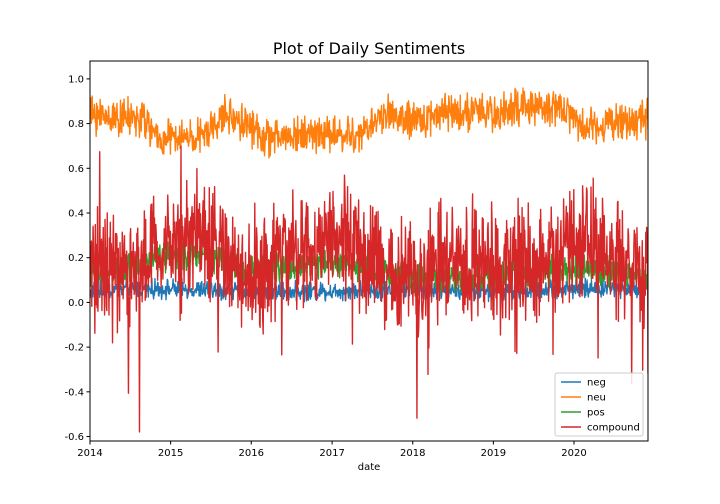  I want to click on x-tick-label: 2017, so click(331, 453).